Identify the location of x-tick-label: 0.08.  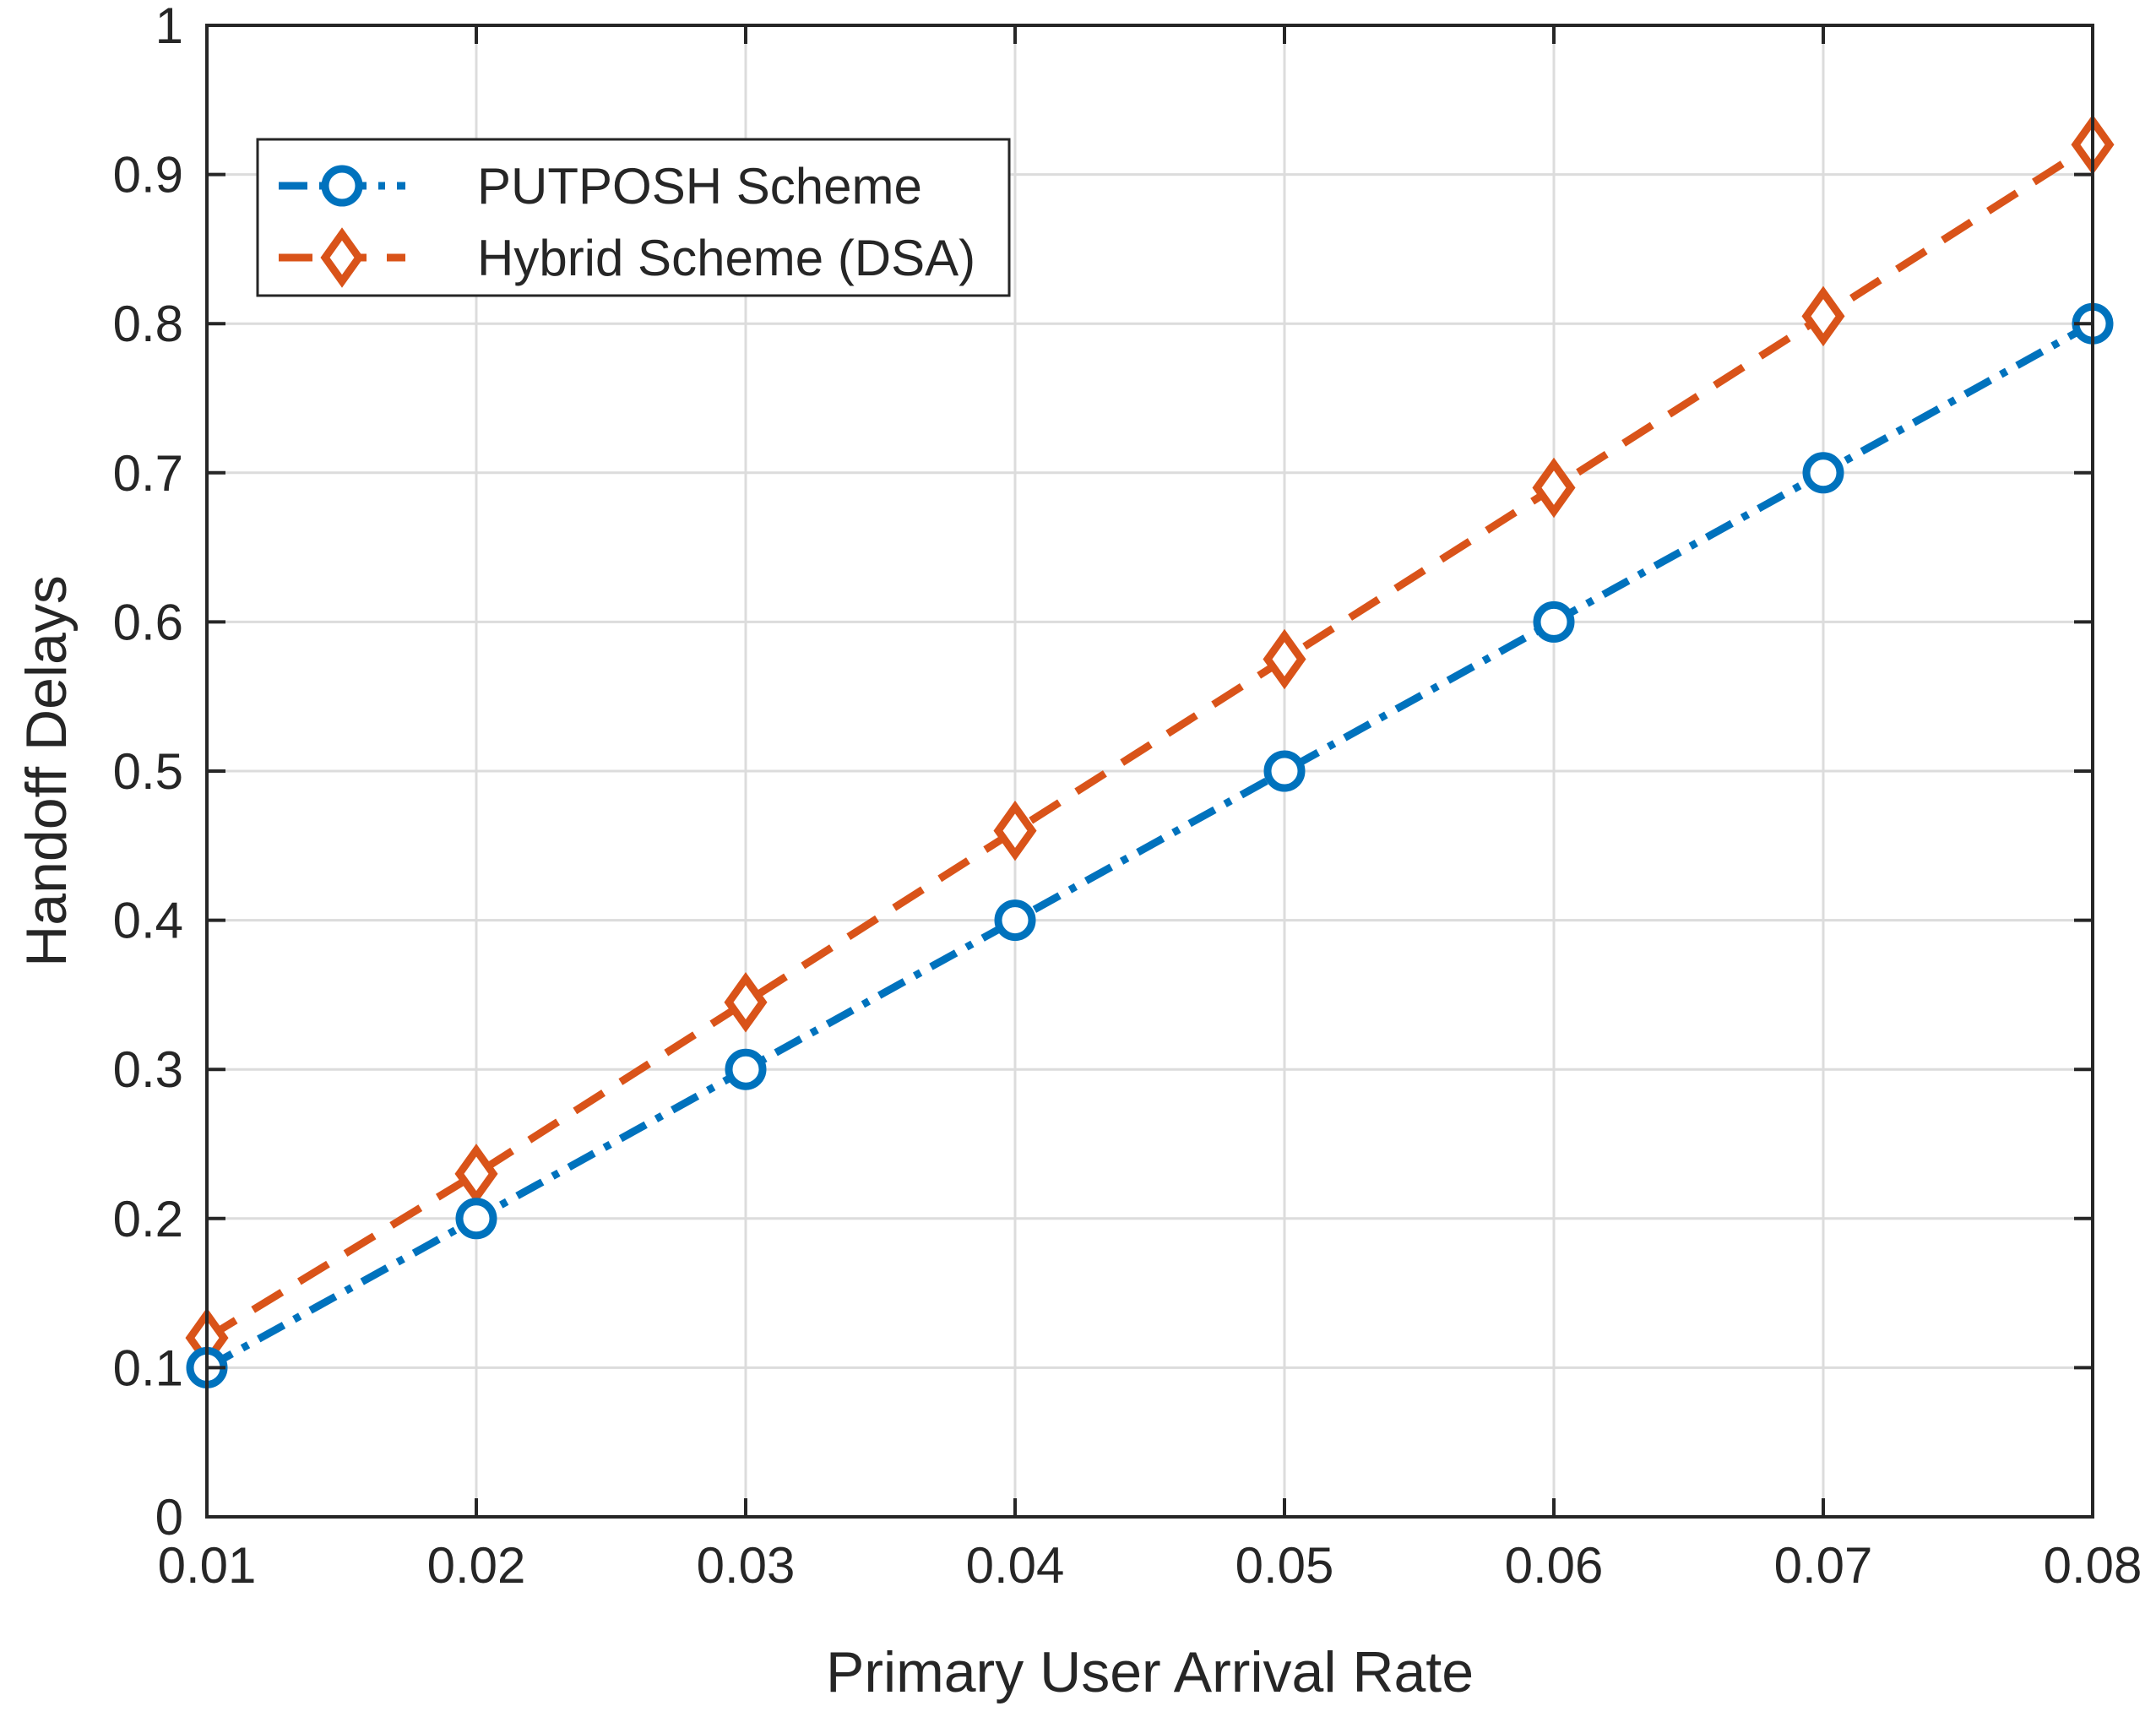
(2093, 1565).